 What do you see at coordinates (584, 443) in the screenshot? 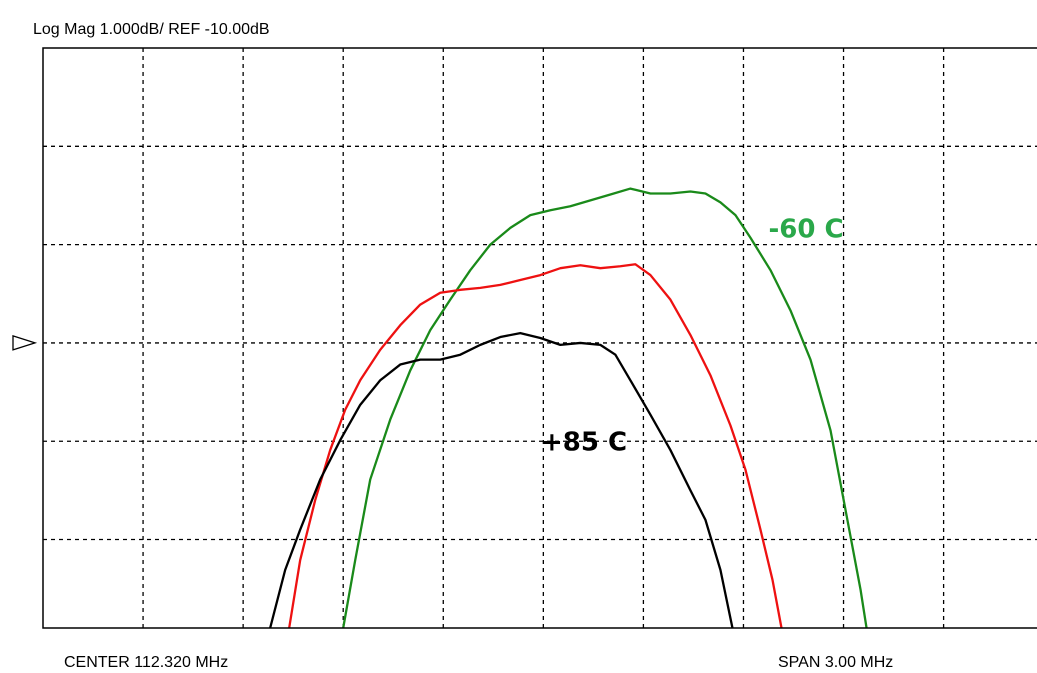
I see `trace-annotation: +85 C` at bounding box center [584, 443].